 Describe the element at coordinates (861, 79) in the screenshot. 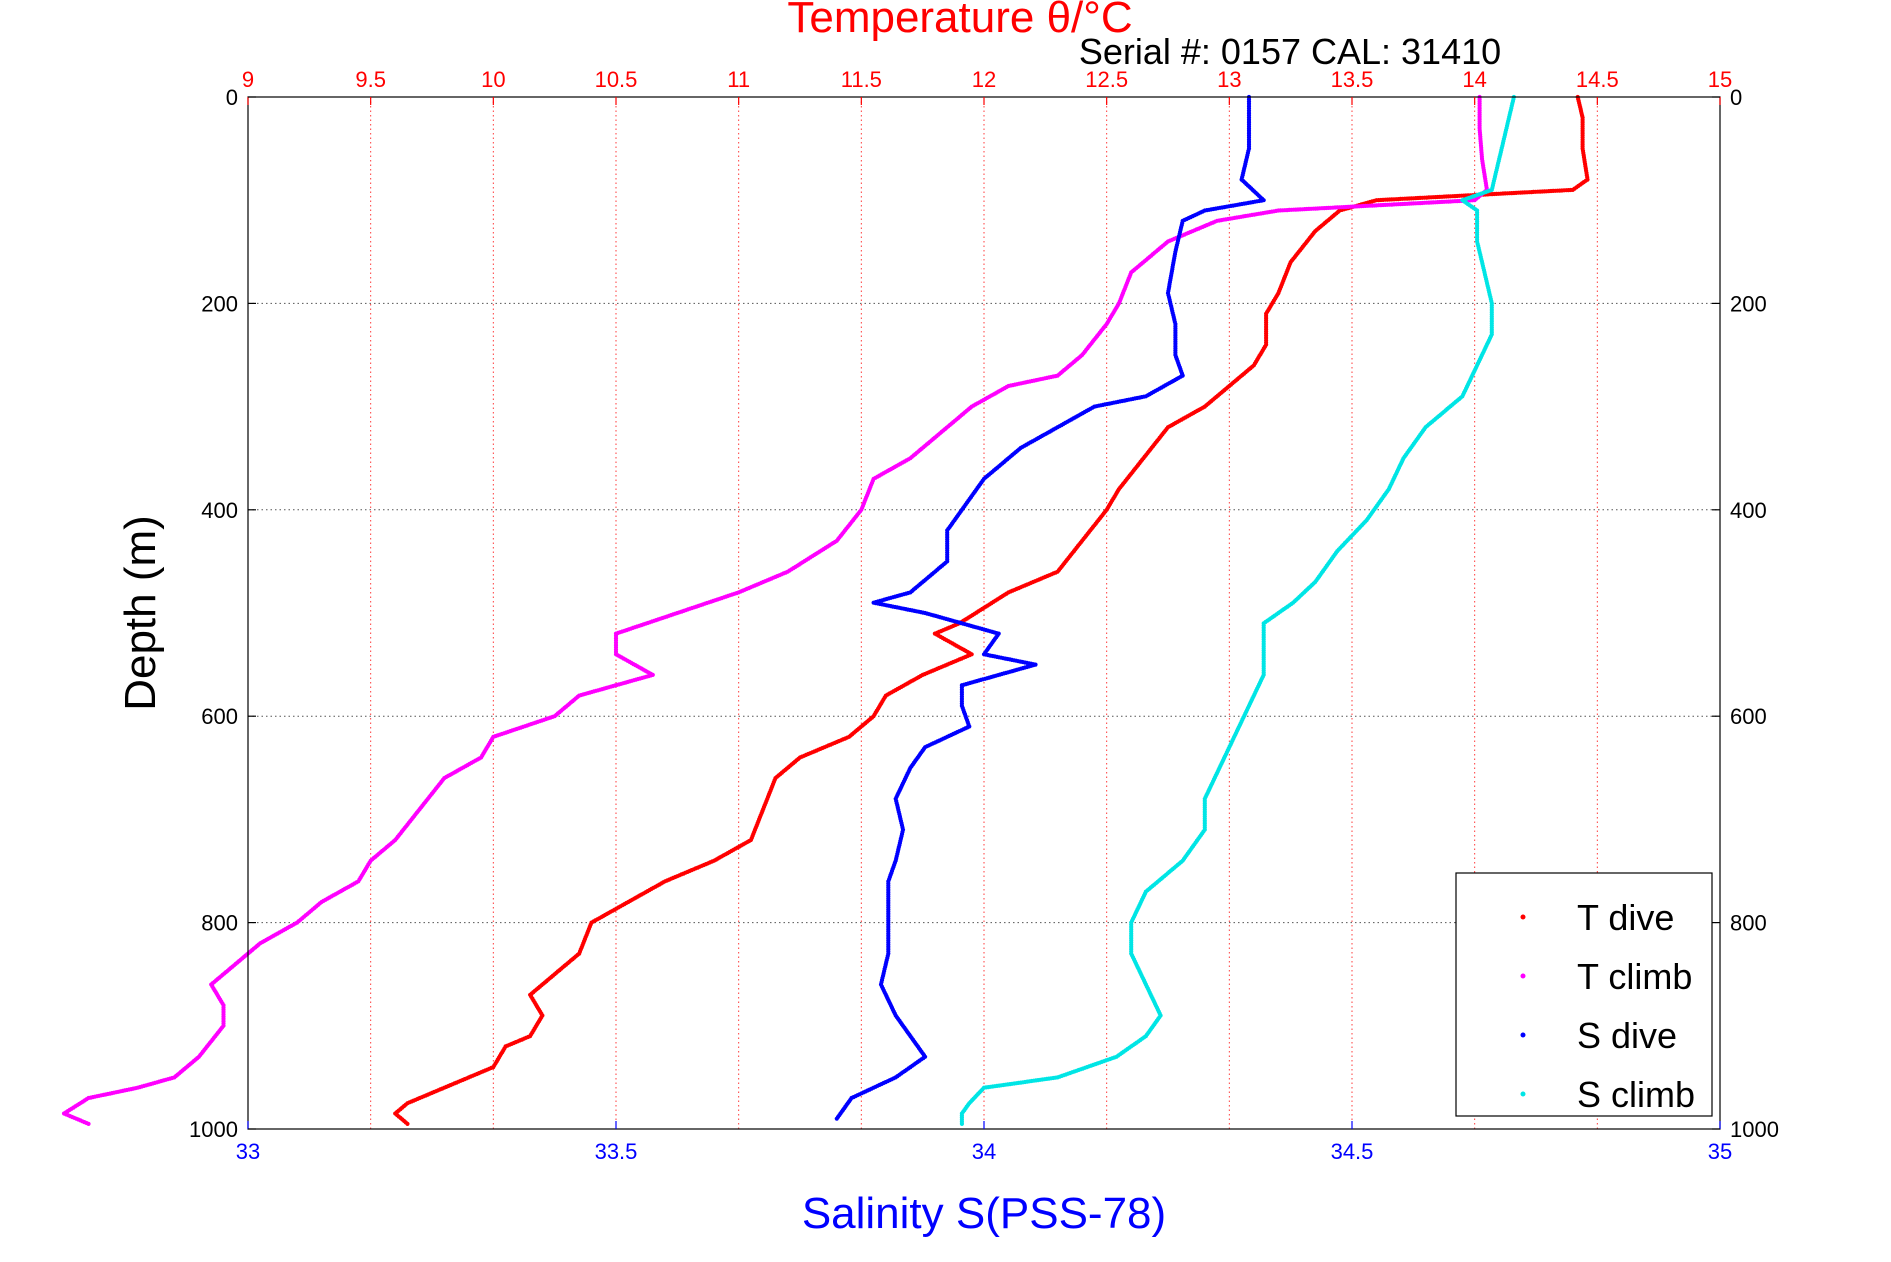

I see `tick-label-top-5: 11.5` at that location.